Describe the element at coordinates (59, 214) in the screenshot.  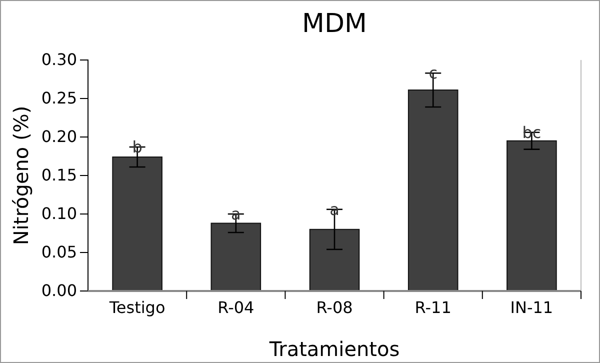
I see `y-tick-label: 0.10` at that location.